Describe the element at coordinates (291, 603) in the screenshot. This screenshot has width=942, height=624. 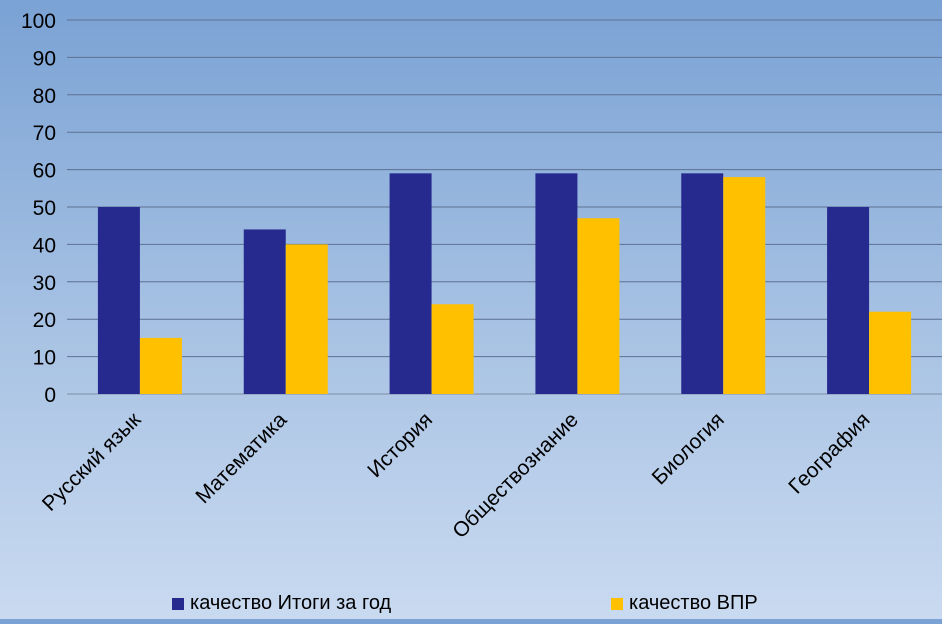
I see `legend-label-series-1: качество Итоги за год` at that location.